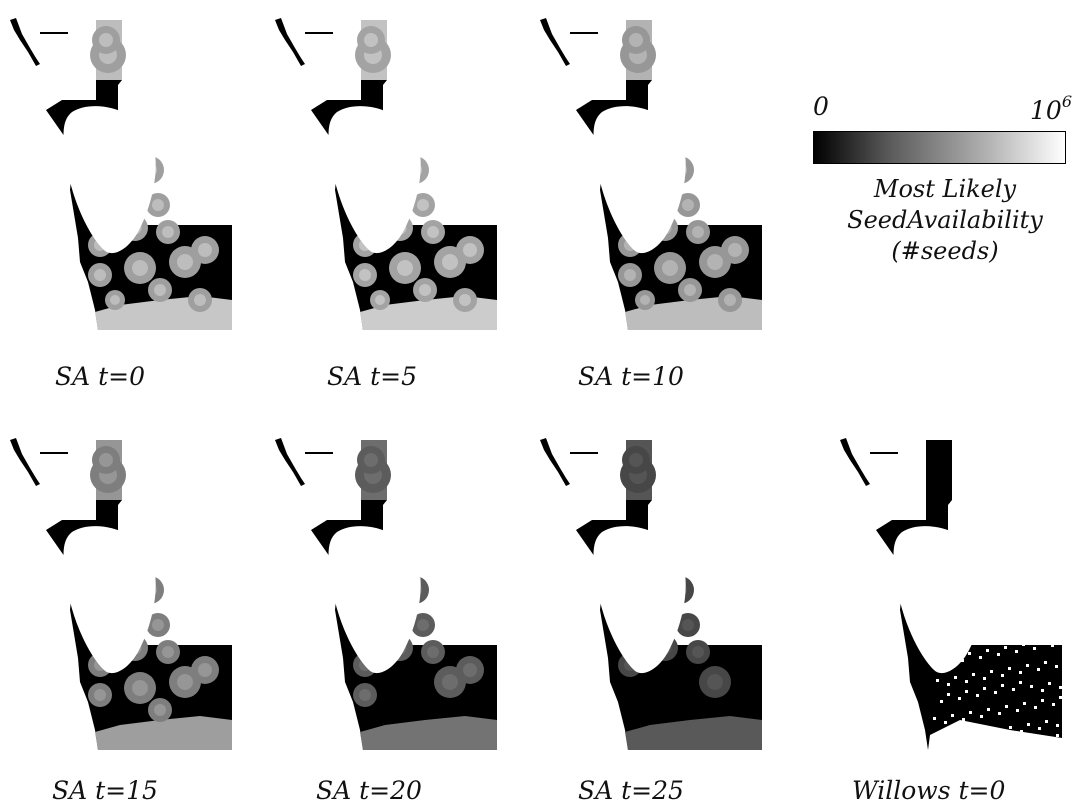 Image resolution: width=1090 pixels, height=807 pixels. Describe the element at coordinates (372, 376) in the screenshot. I see `panel-caption: SA t=5` at that location.